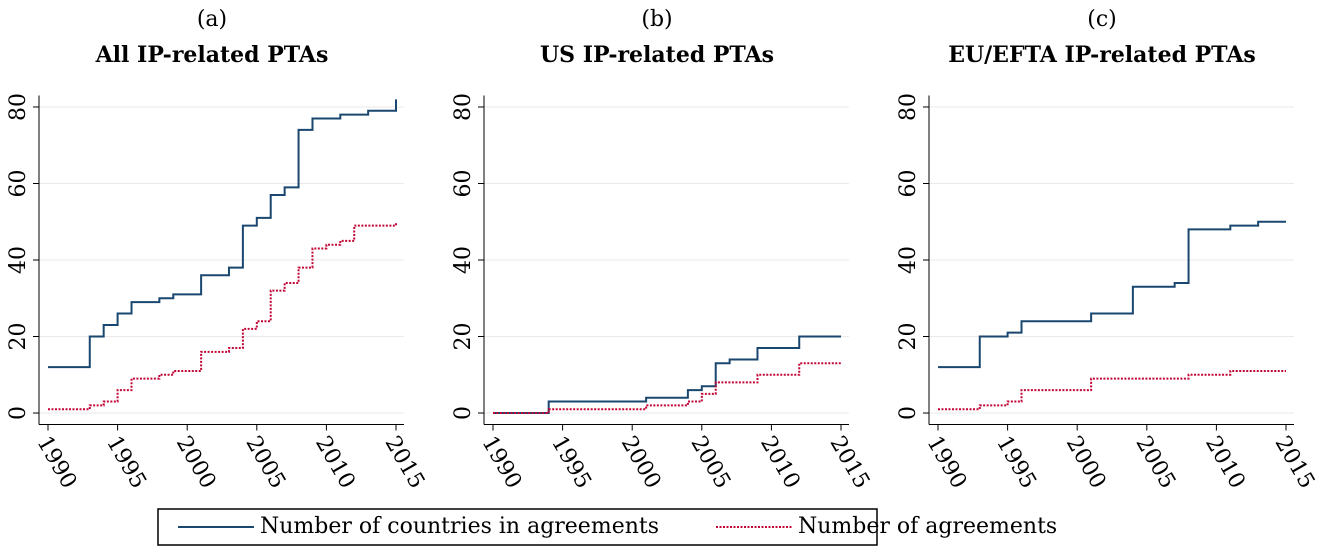  Describe the element at coordinates (656, 19) in the screenshot. I see `panel-label: (b)` at that location.